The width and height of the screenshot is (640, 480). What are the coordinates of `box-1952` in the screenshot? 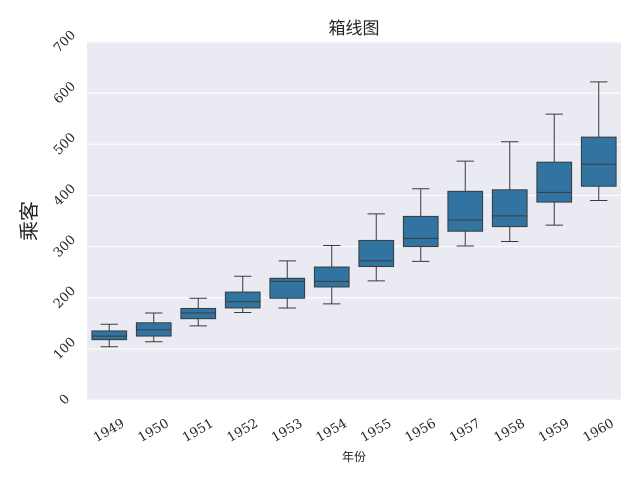 It's located at (242, 294).